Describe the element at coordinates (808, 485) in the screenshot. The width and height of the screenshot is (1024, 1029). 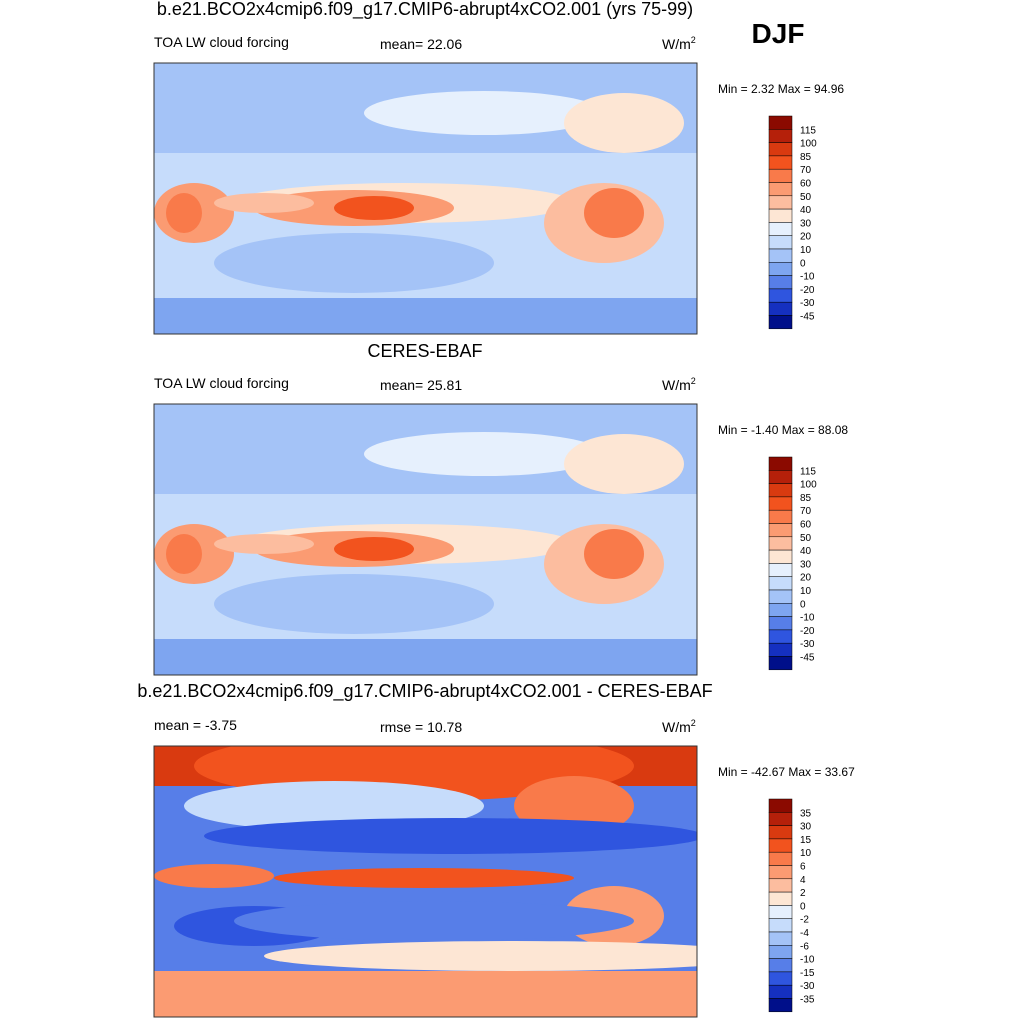
I see `colorbar-label: 100` at that location.